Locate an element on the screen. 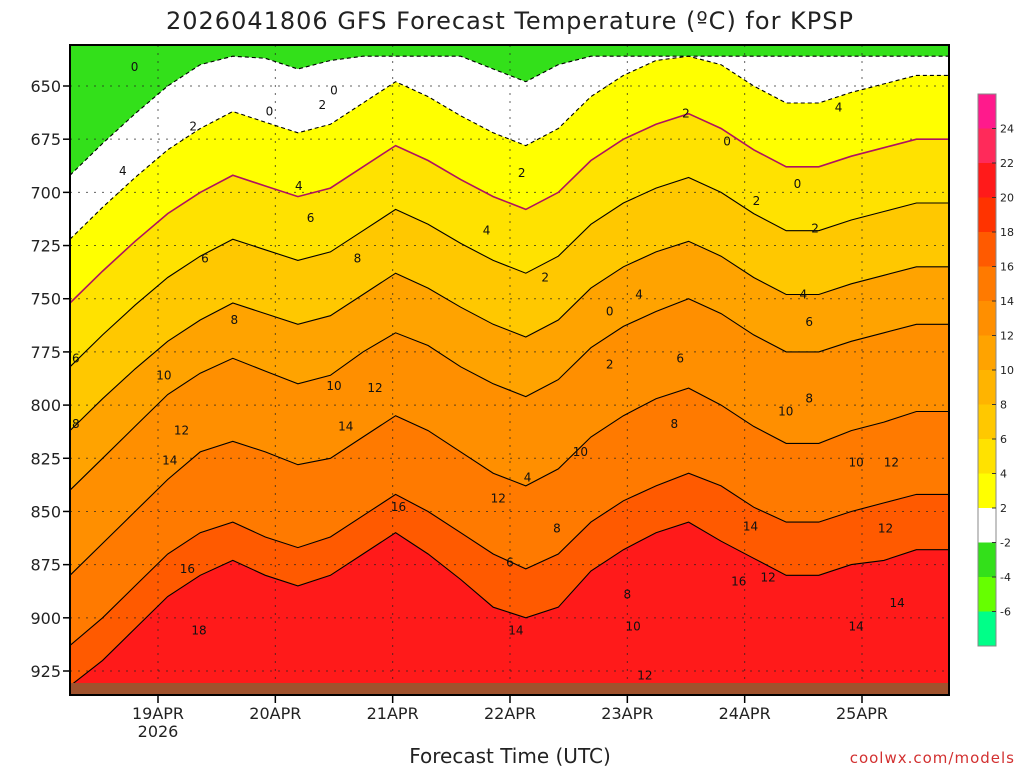 This screenshot has height=768, width=1024. y-tick-label: 775 is located at coordinates (45, 352).